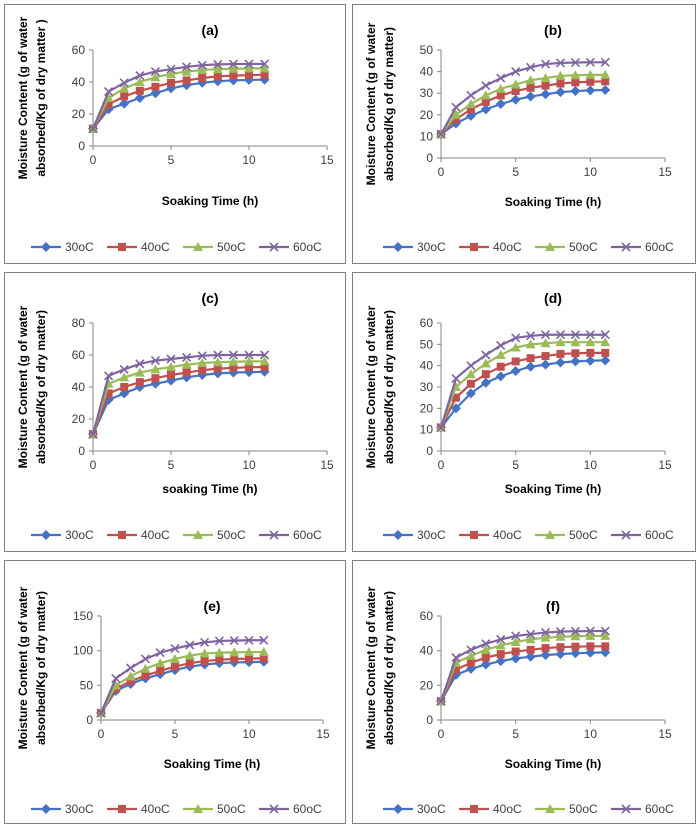  Describe the element at coordinates (79, 387) in the screenshot. I see `y-tick-label: 40` at that location.